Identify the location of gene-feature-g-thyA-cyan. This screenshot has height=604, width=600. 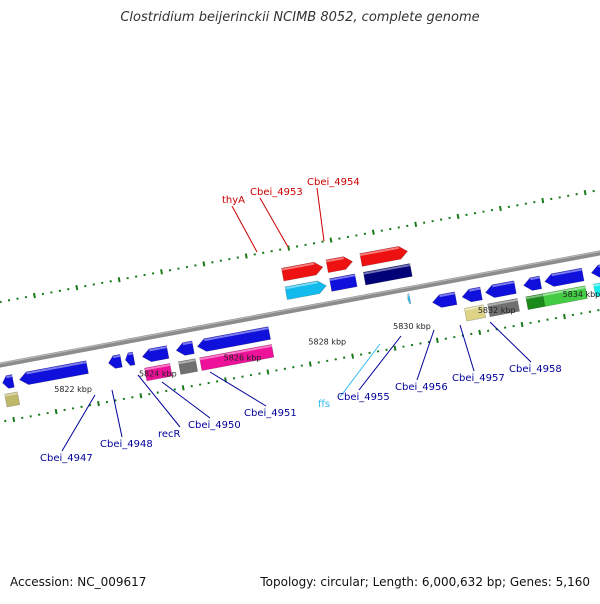
(306, 289).